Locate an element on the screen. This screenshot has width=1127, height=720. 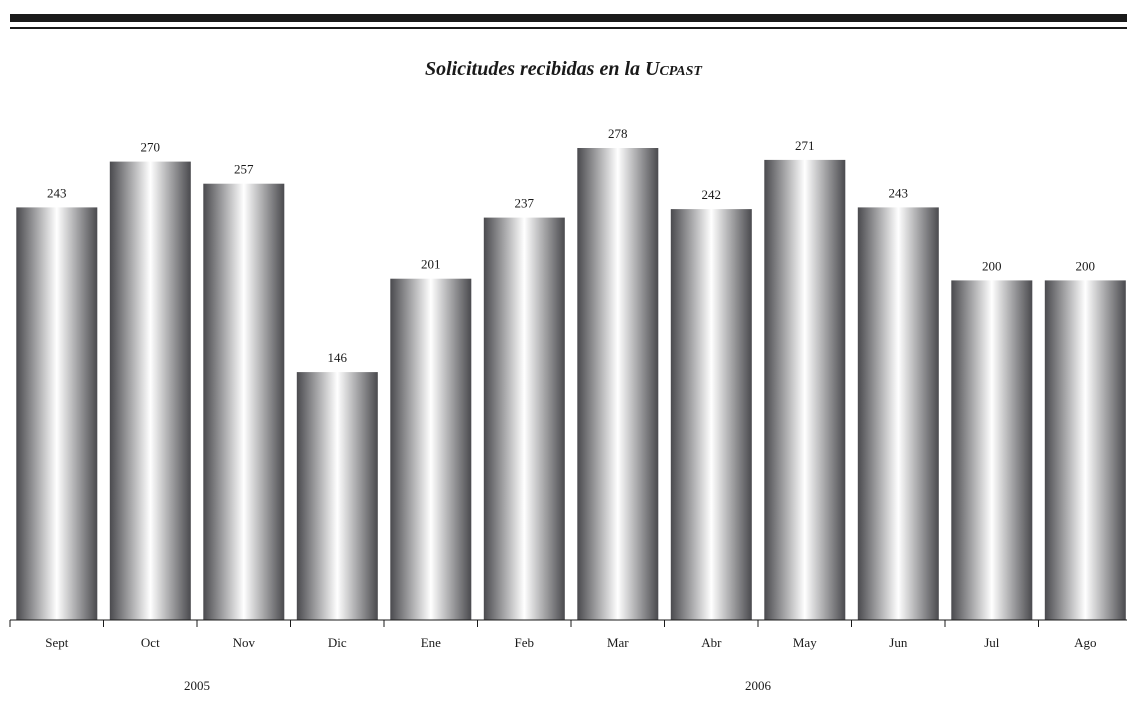
chart-title-acronym: Ucpast is located at coordinates (673, 69).